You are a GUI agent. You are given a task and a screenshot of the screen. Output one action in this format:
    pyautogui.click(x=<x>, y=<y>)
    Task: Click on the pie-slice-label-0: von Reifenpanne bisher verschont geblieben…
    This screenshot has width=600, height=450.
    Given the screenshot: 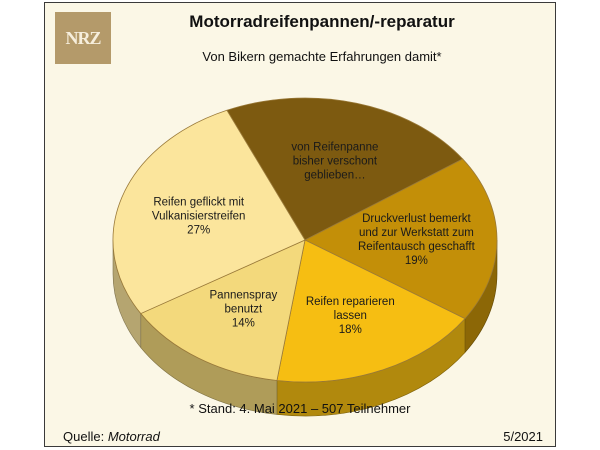 What is the action you would take?
    pyautogui.click(x=334, y=162)
    